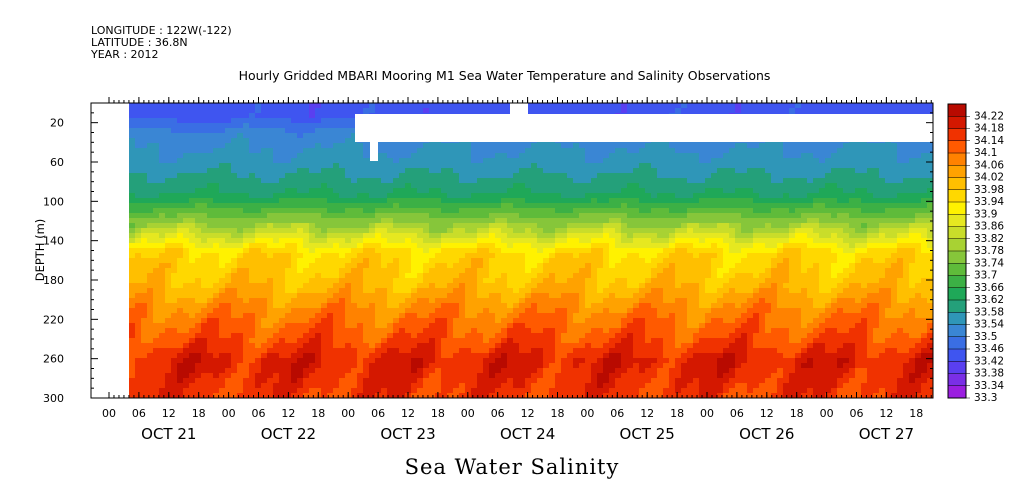 The width and height of the screenshot is (1009, 504). Describe the element at coordinates (527, 434) in the screenshot. I see `x-day-label: OCT 24` at that location.